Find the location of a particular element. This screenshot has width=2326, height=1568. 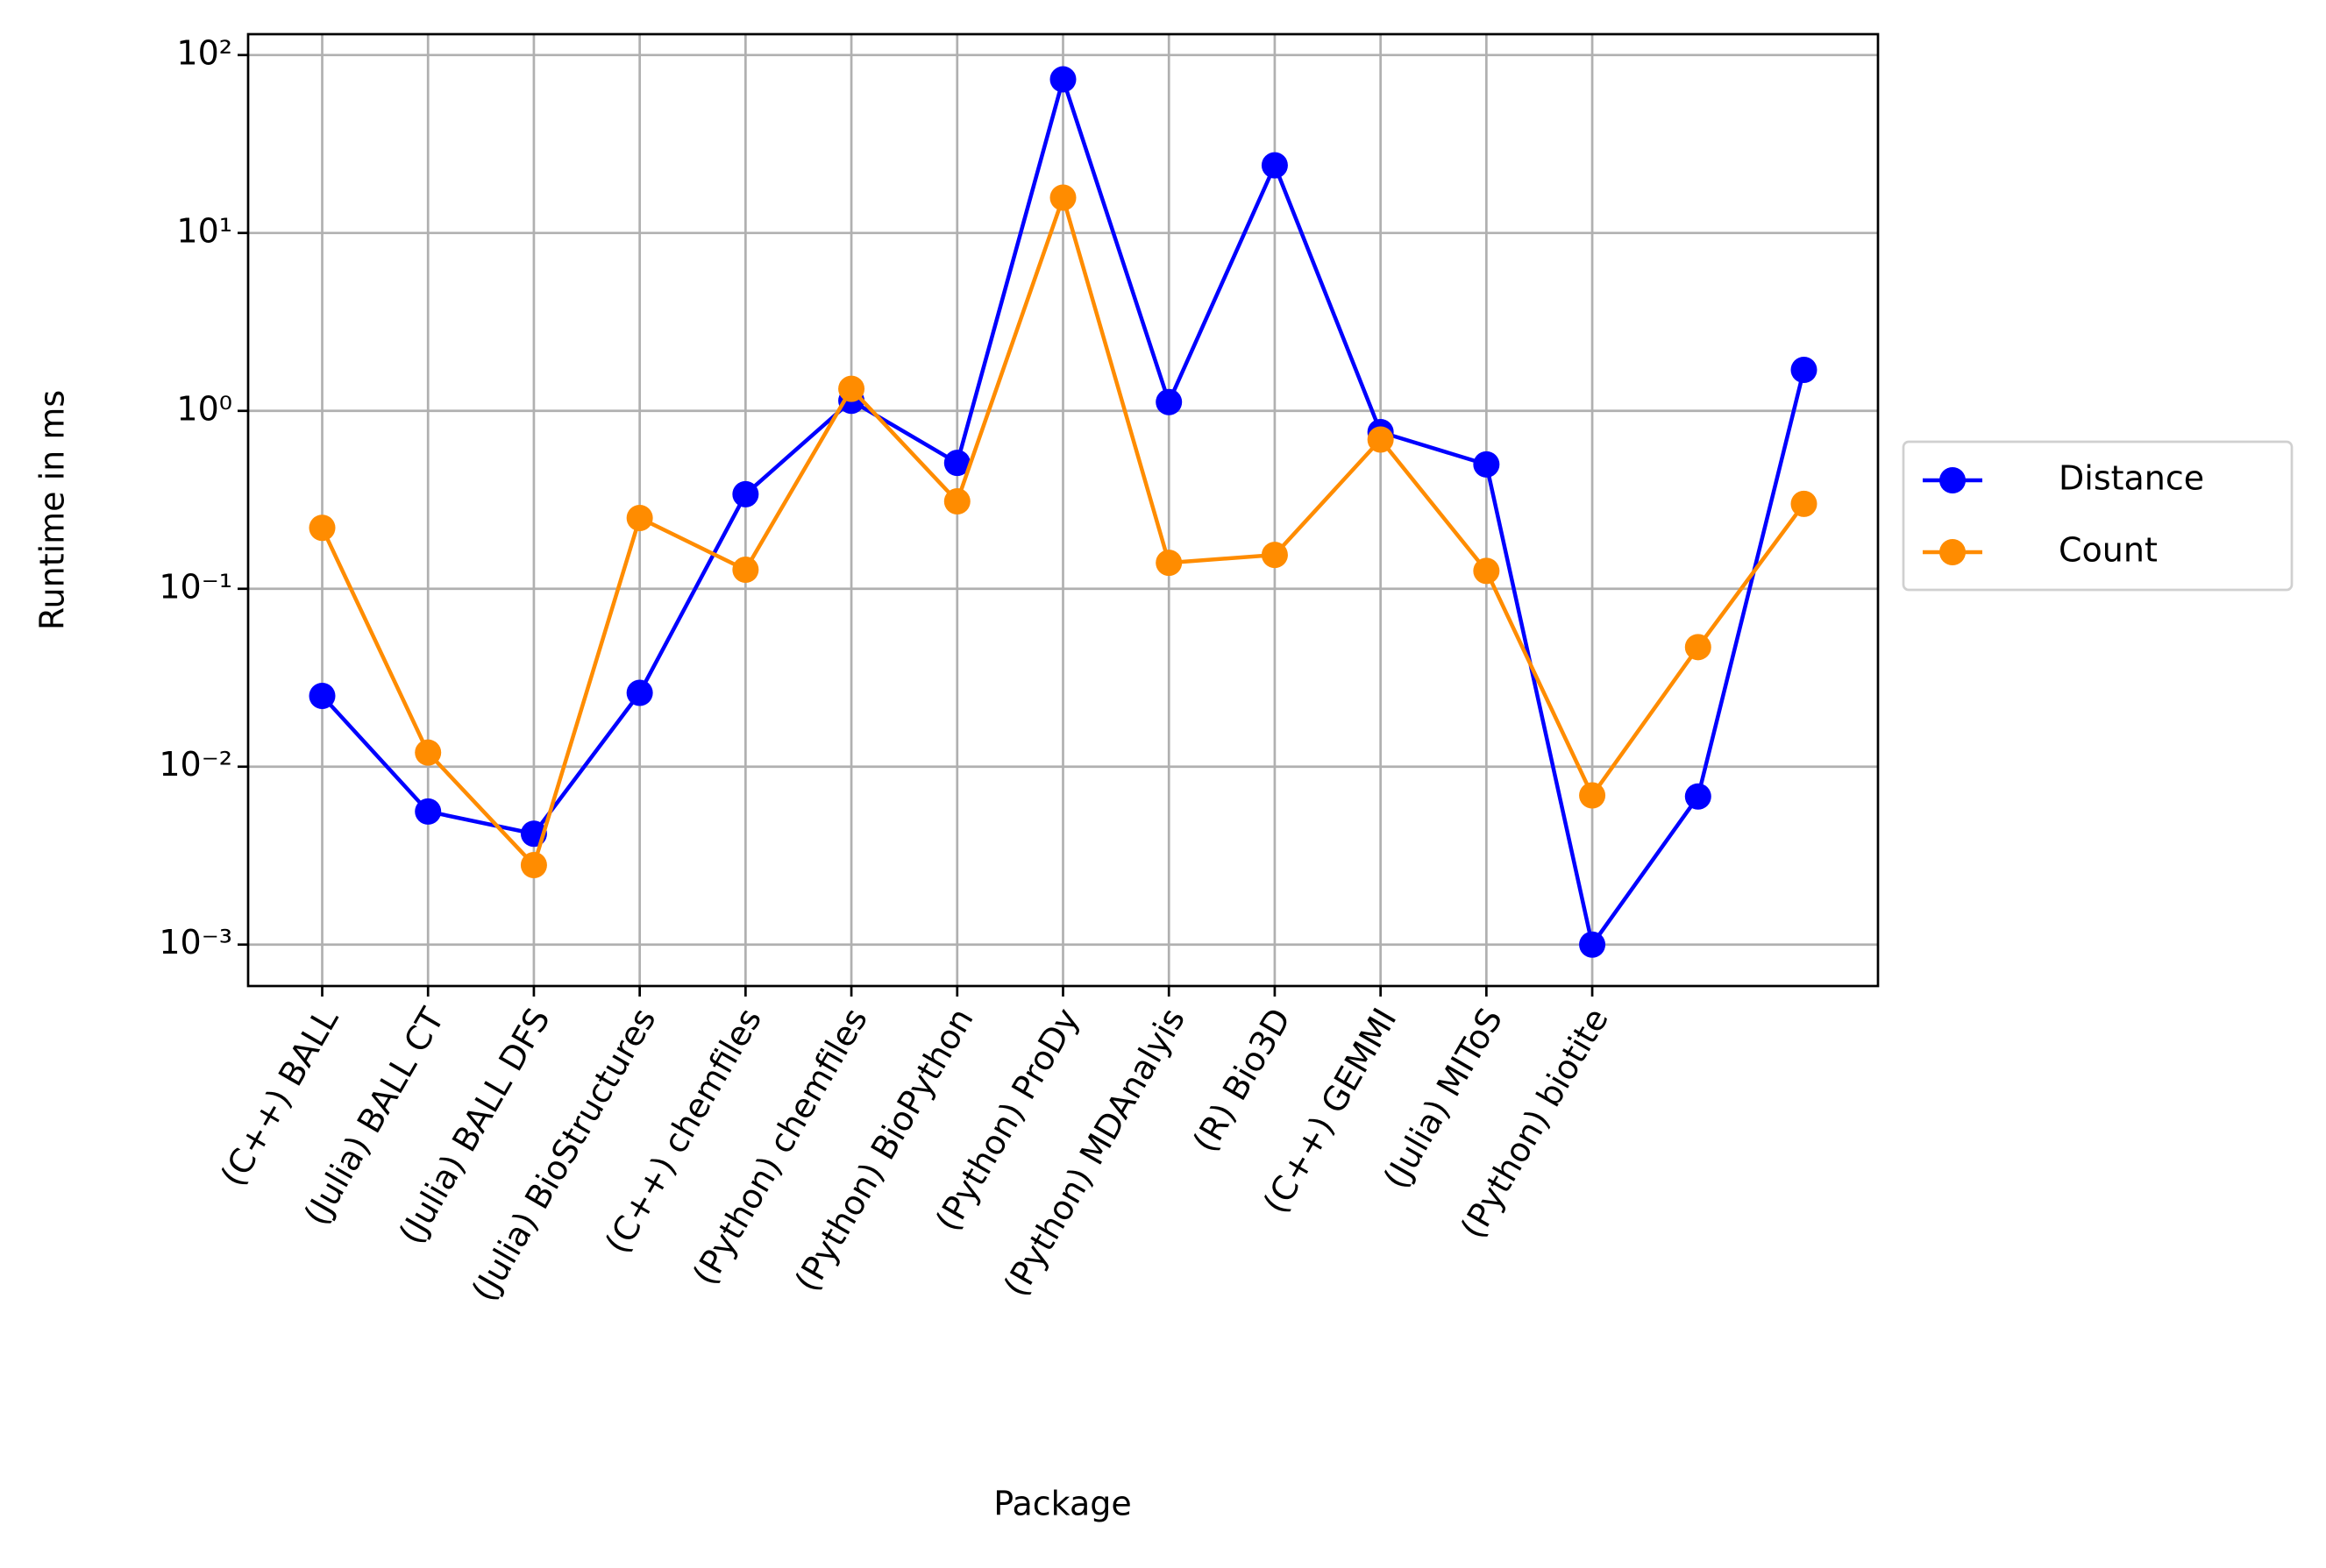

y-tick-label: 10⁰ is located at coordinates (204, 408).